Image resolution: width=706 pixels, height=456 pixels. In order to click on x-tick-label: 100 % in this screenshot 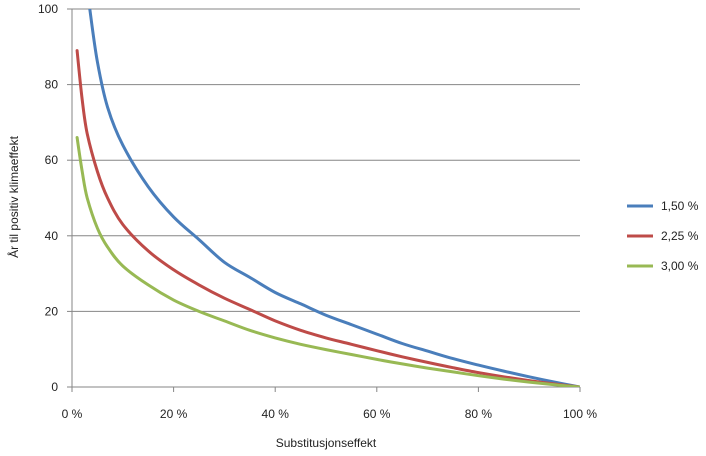, I will do `click(580, 414)`.